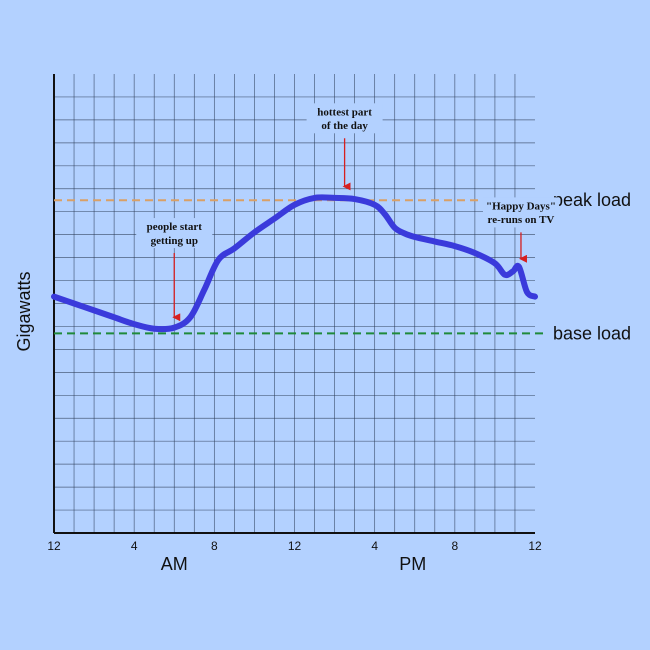 The width and height of the screenshot is (650, 650). What do you see at coordinates (412, 564) in the screenshot?
I see `period-label-pm: PM` at bounding box center [412, 564].